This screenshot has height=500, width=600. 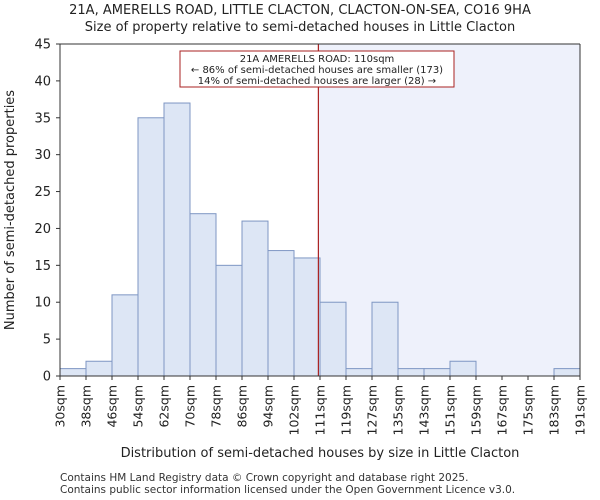 I want to click on y-axis-label: Number of semi-detached properties, so click(x=10, y=210).